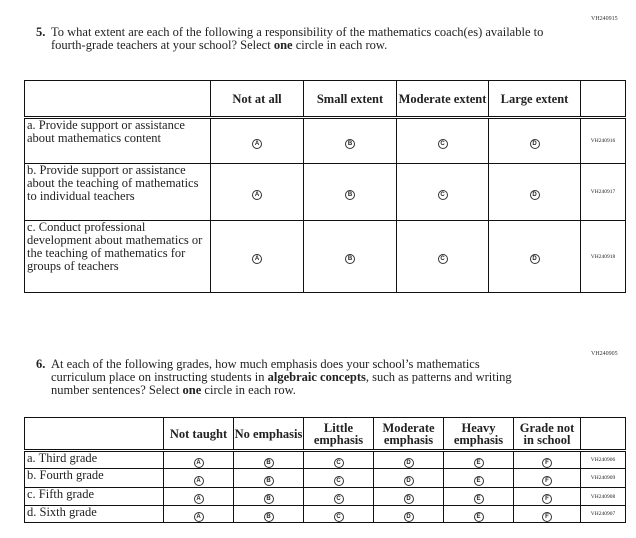  I want to click on column-header: No emphasis, so click(268, 434).